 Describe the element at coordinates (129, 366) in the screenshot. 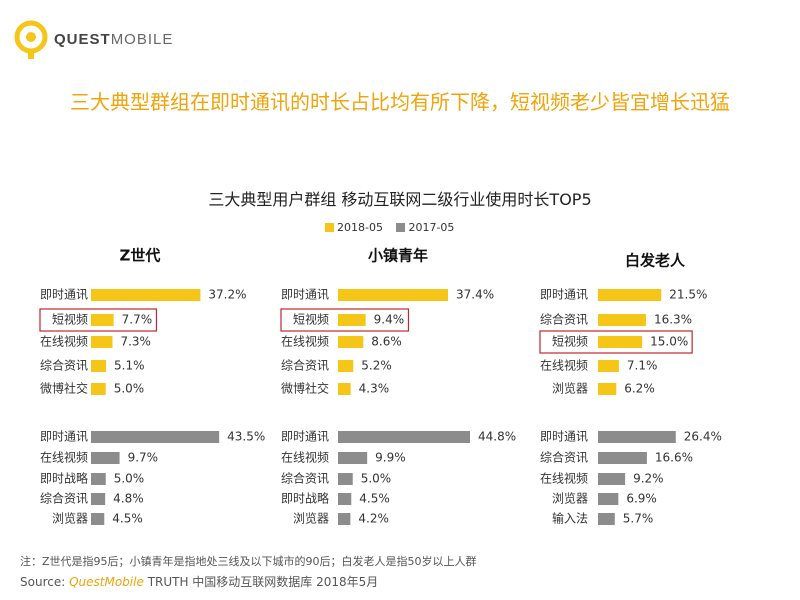

I see `value-label: 5.1%` at that location.